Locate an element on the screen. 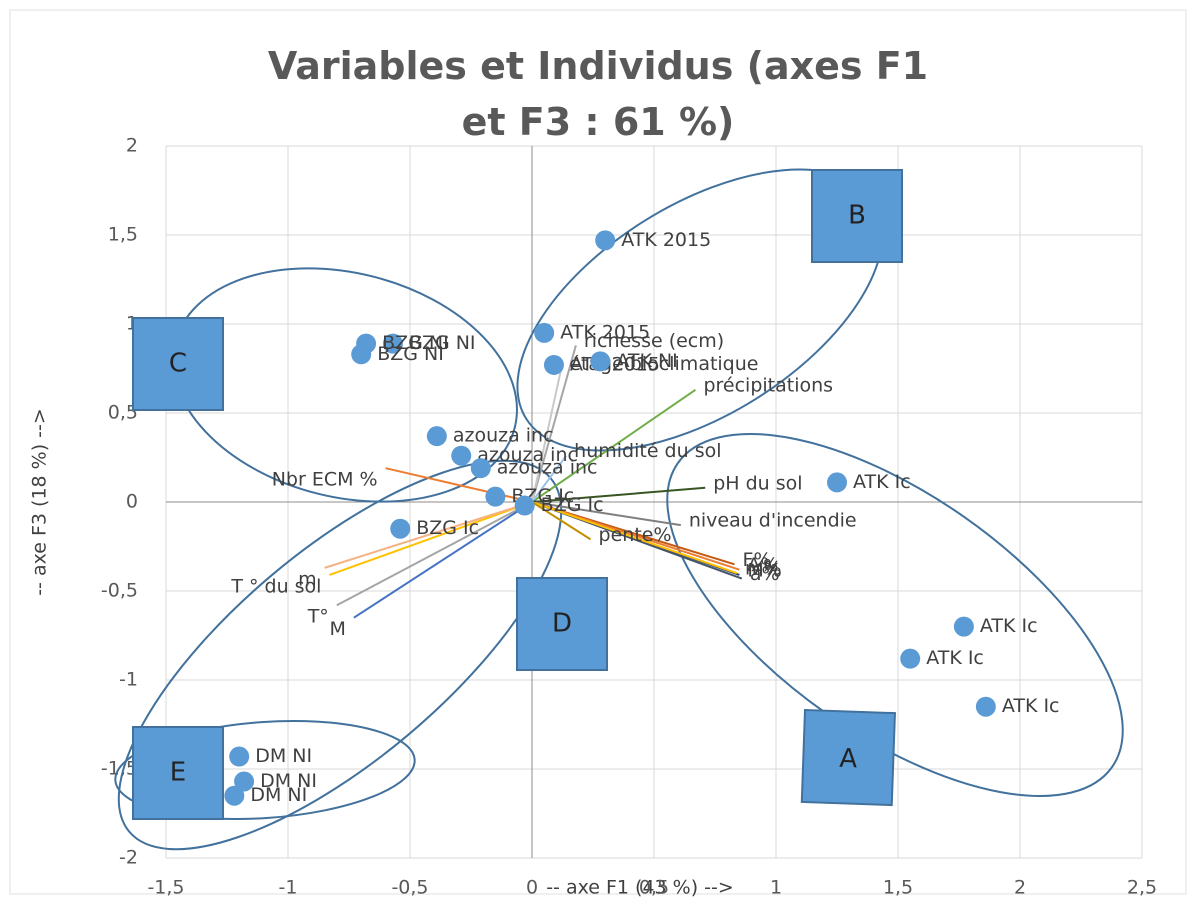  x-tick-label: -0,5 is located at coordinates (409, 888).